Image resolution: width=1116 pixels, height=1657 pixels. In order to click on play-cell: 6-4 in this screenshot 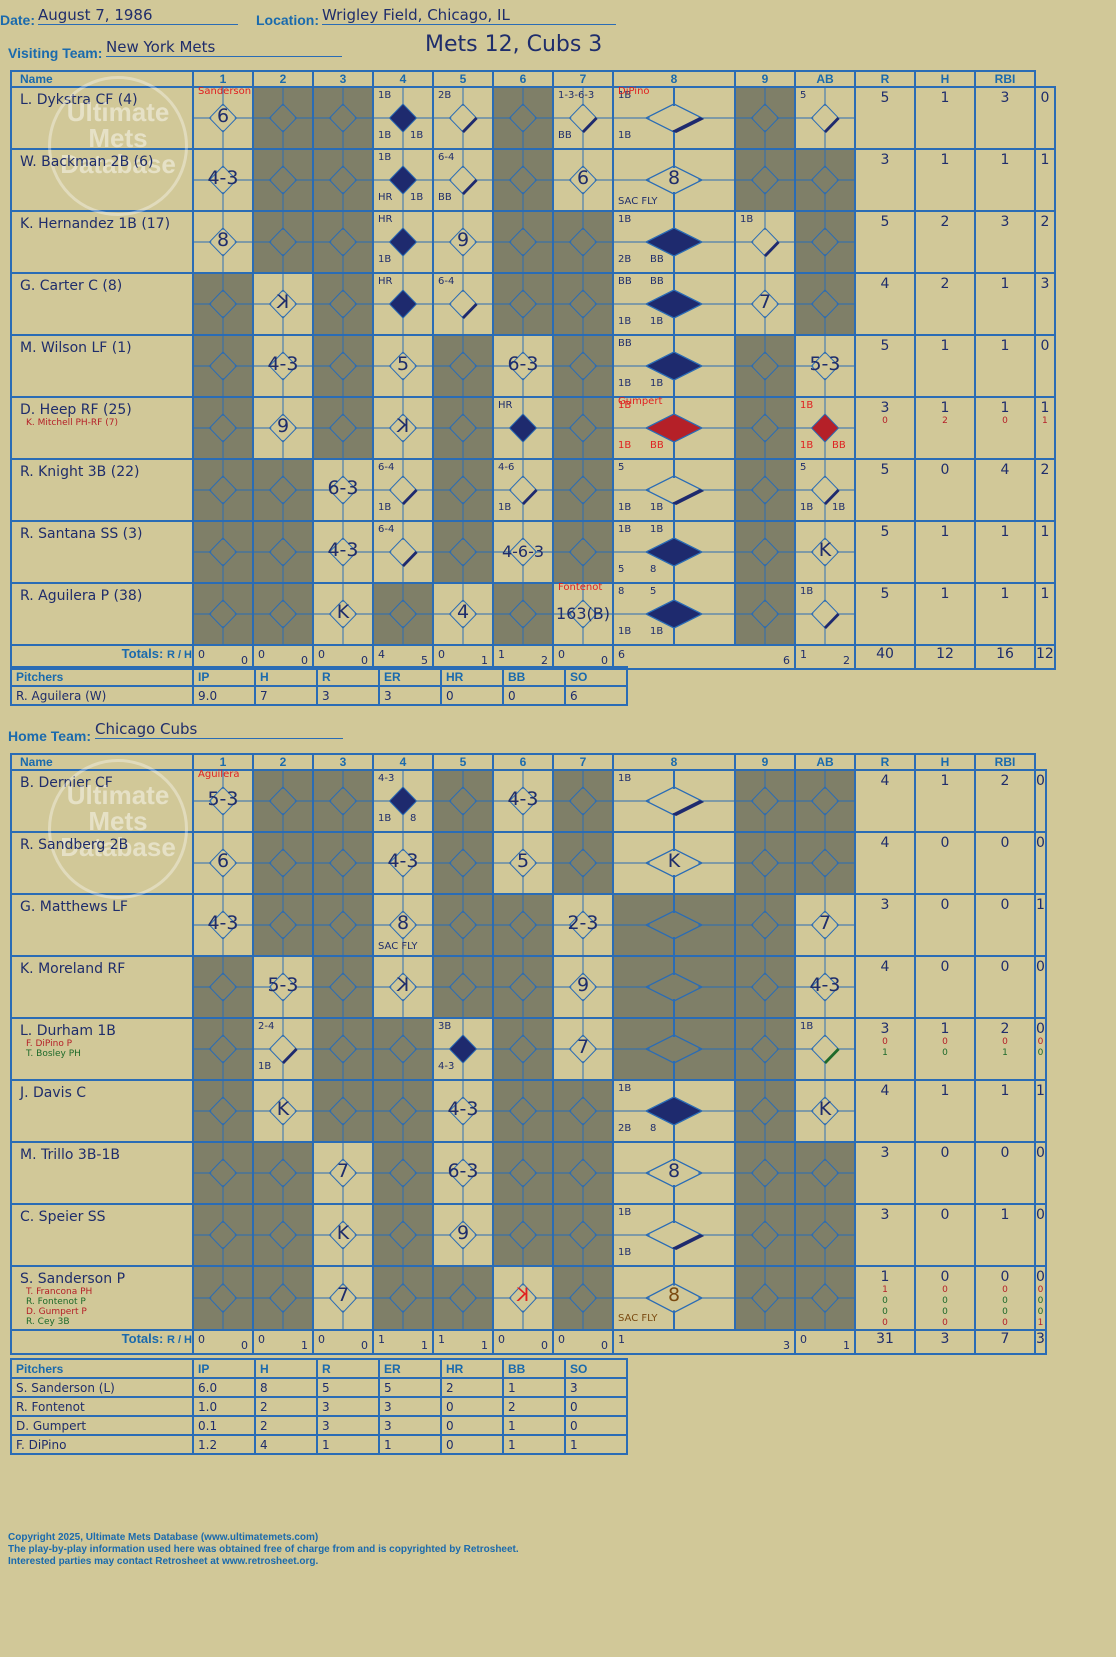, I will do `click(403, 552)`.